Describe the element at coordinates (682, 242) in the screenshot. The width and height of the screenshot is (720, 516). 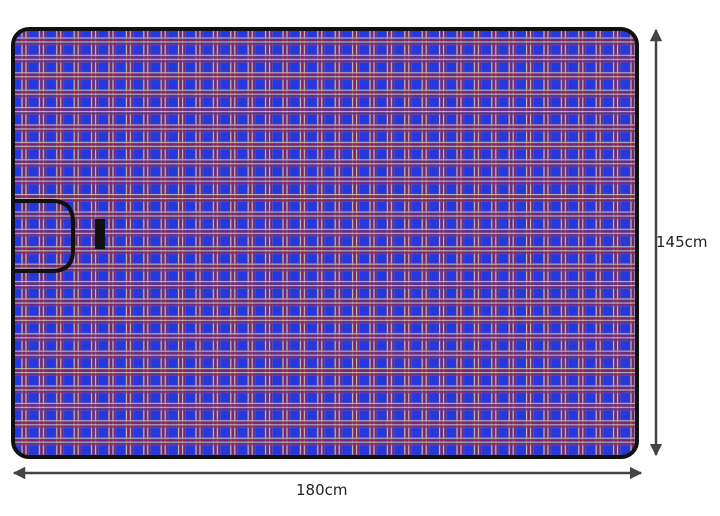
I see `height-label: 145cm` at that location.